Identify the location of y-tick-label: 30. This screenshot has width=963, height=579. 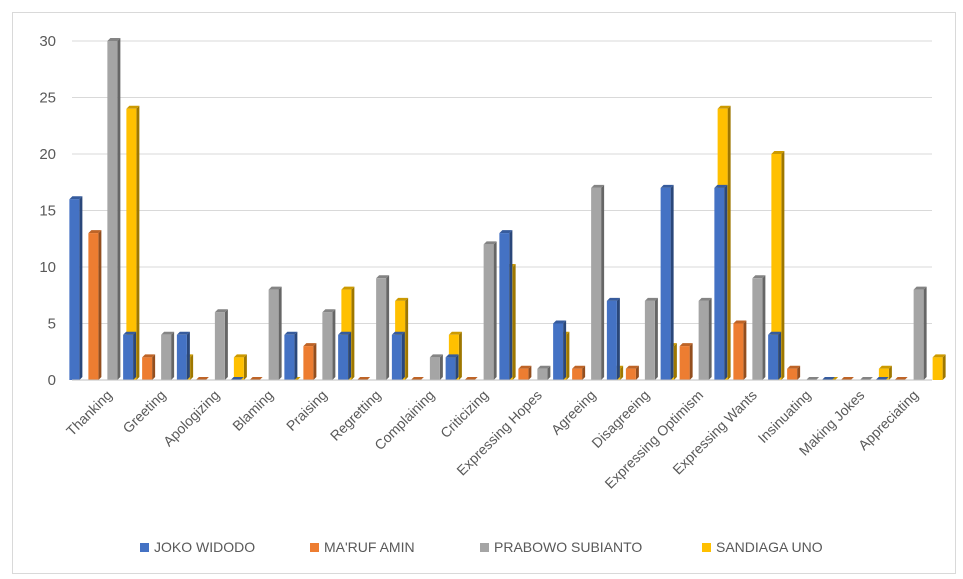
(47, 41).